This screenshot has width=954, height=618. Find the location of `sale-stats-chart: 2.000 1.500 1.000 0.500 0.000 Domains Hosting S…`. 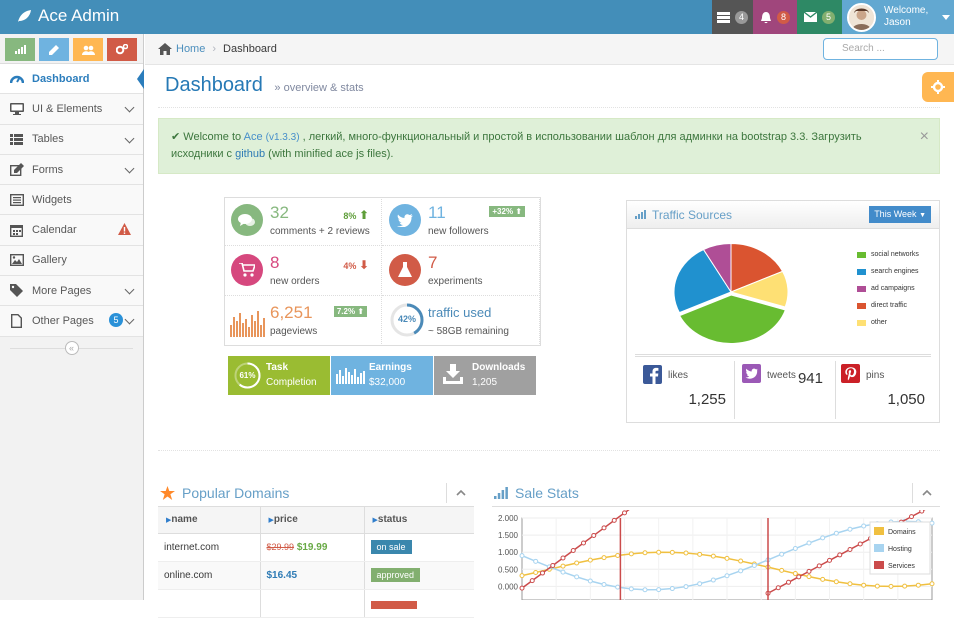

sale-stats-chart: 2.000 1.500 1.000 0.500 0.000 Domains Hosting S… is located at coordinates (716, 555).